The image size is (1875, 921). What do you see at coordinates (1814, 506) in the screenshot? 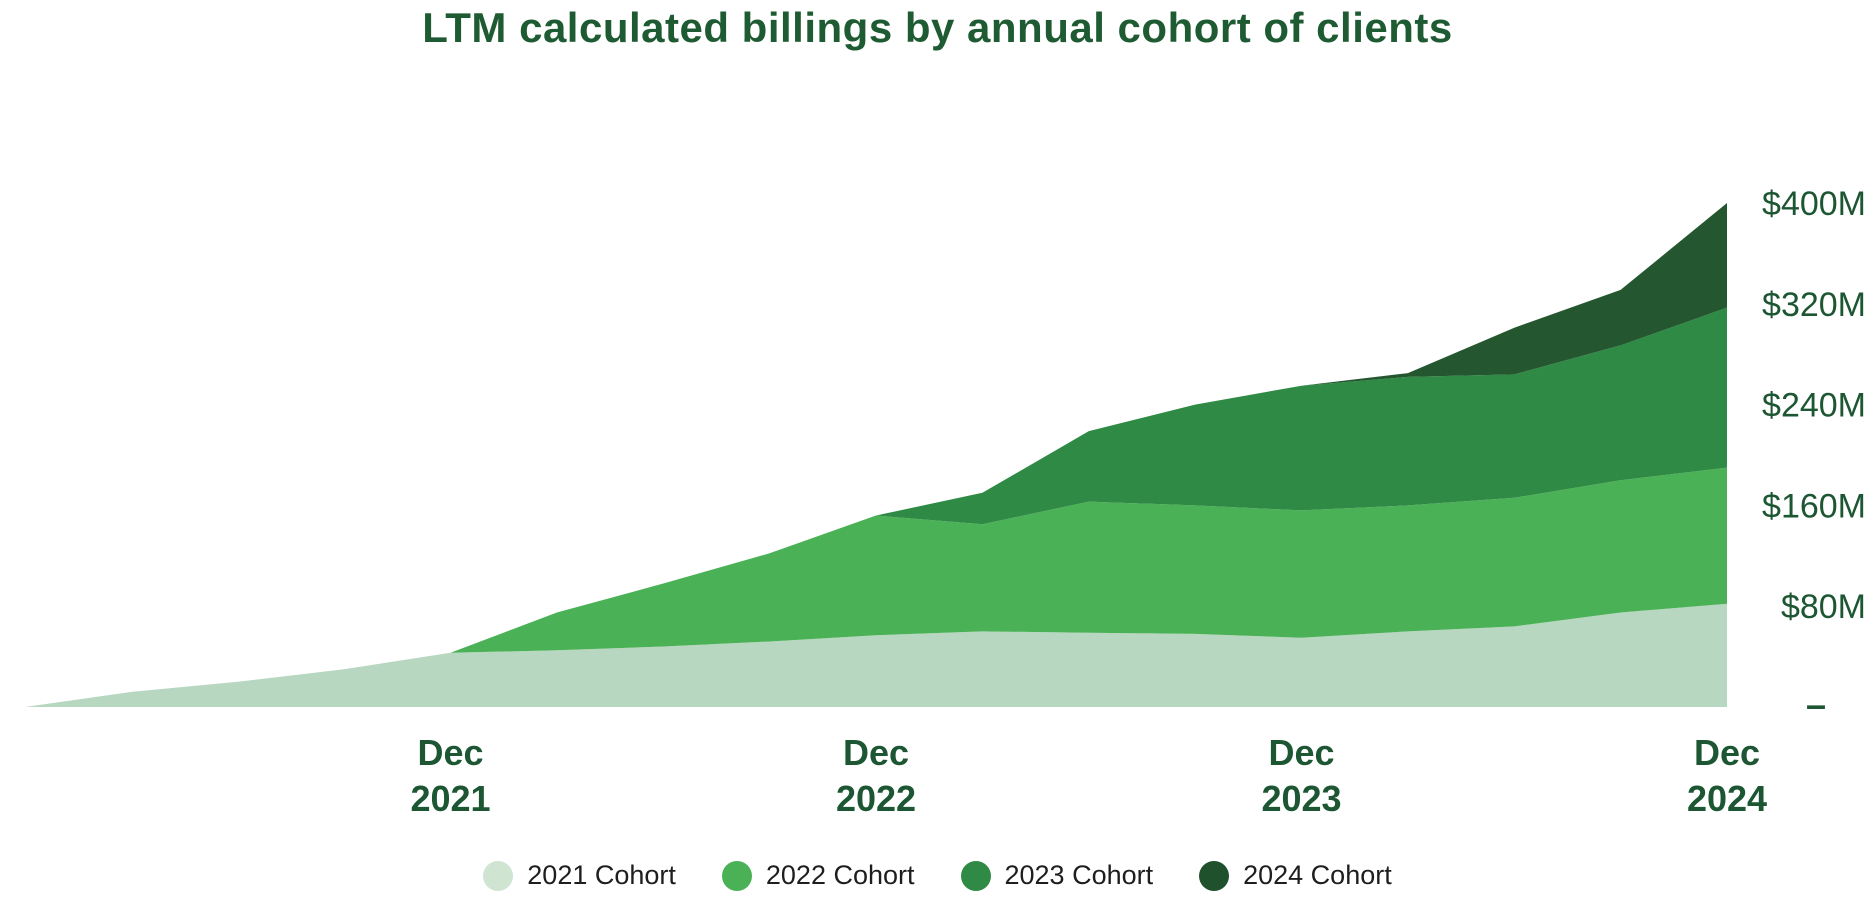
I see `y-axis-tick-160: $160M` at bounding box center [1814, 506].